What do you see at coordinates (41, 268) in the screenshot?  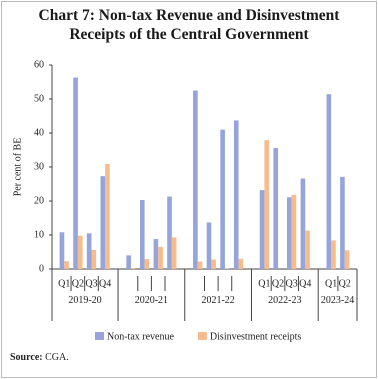 I see `y-tick-label: 0` at bounding box center [41, 268].